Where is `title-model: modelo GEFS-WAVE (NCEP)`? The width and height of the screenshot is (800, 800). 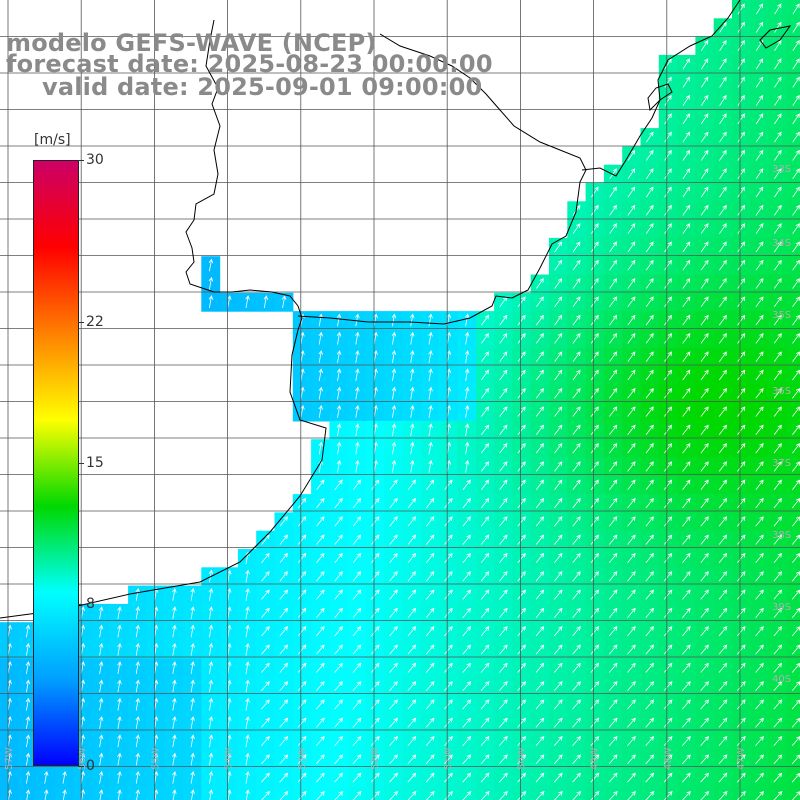
title-model: modelo GEFS-WAVE (NCEP) is located at coordinates (191, 43).